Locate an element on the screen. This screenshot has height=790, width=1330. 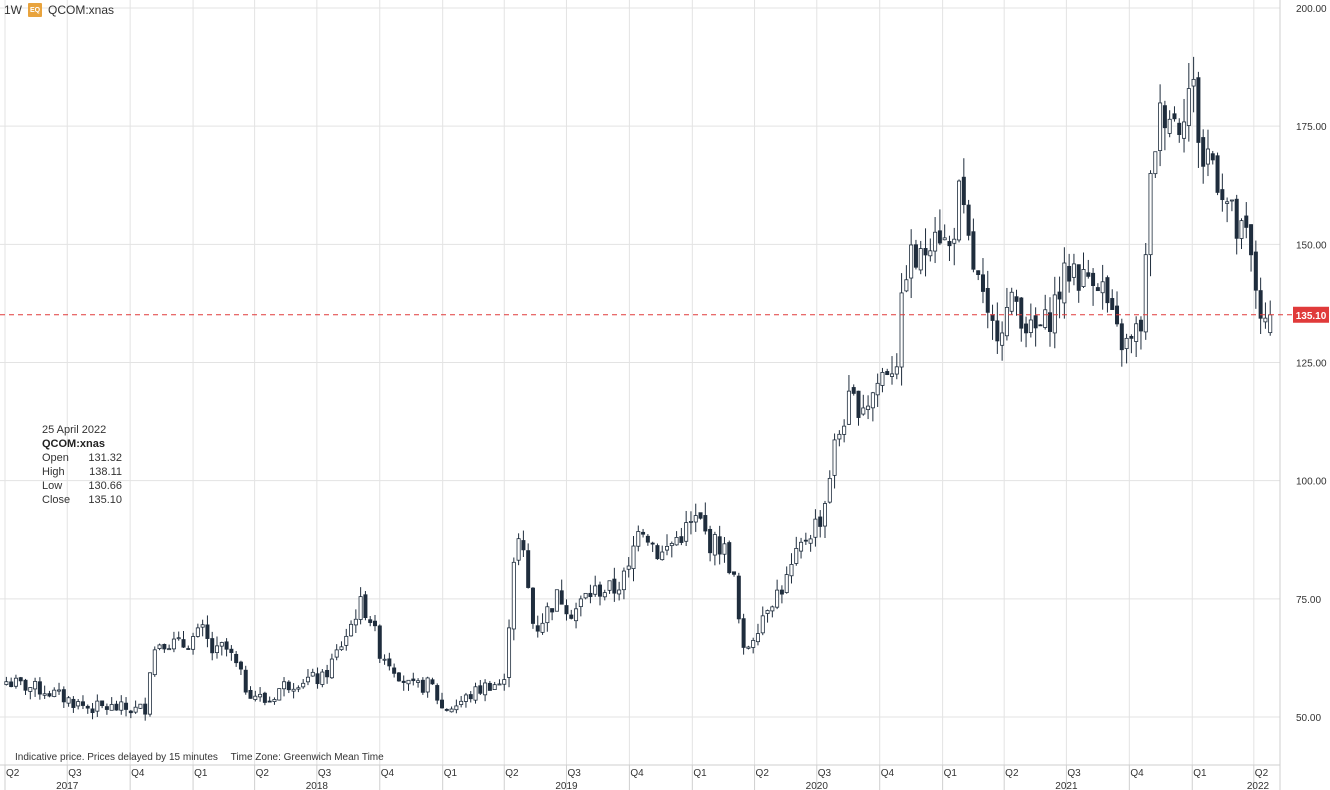
x-year-label: 2021 is located at coordinates (1066, 785).